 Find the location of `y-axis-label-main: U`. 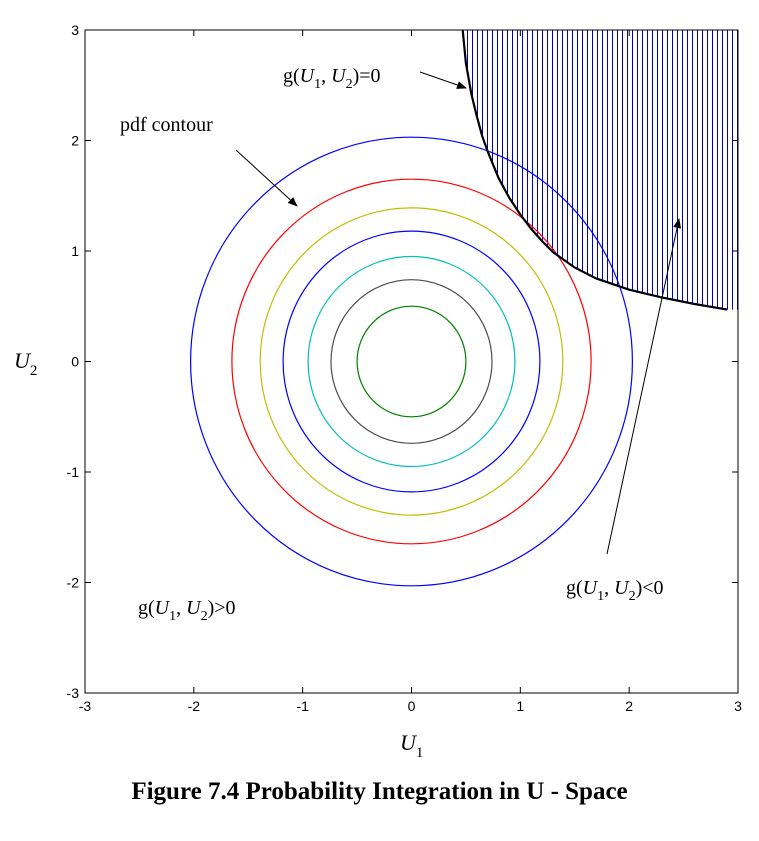

y-axis-label-main: U is located at coordinates (23, 360).